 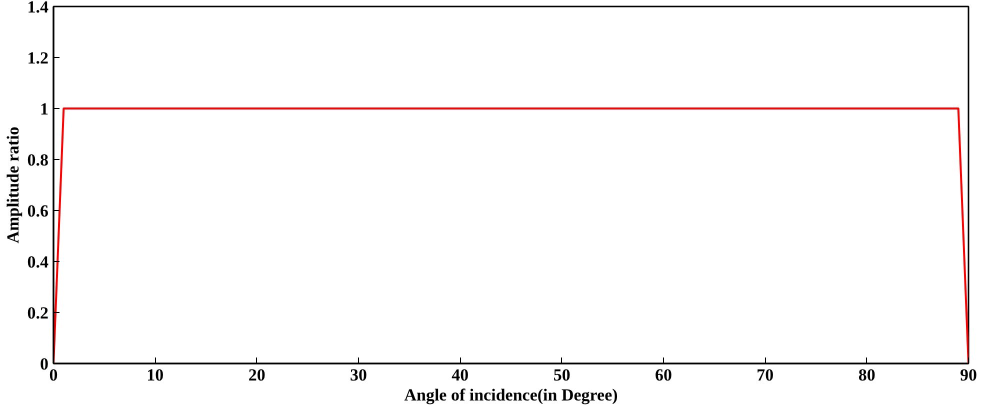 I want to click on x-tick-label: 20, so click(x=257, y=375).